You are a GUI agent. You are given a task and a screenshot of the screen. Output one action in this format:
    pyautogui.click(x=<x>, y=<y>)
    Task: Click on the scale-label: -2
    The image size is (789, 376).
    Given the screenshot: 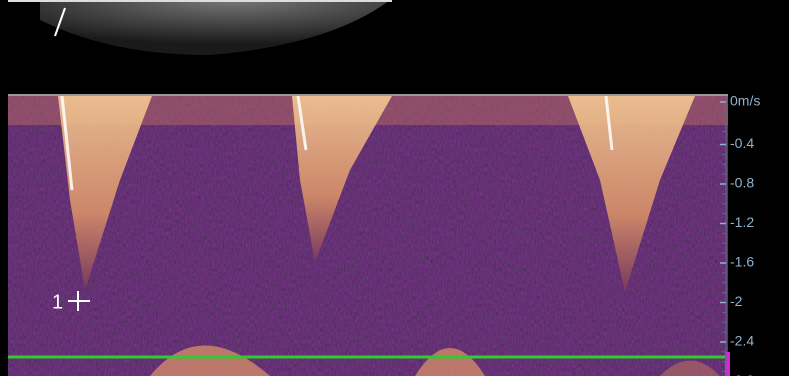 What is the action you would take?
    pyautogui.click(x=736, y=301)
    